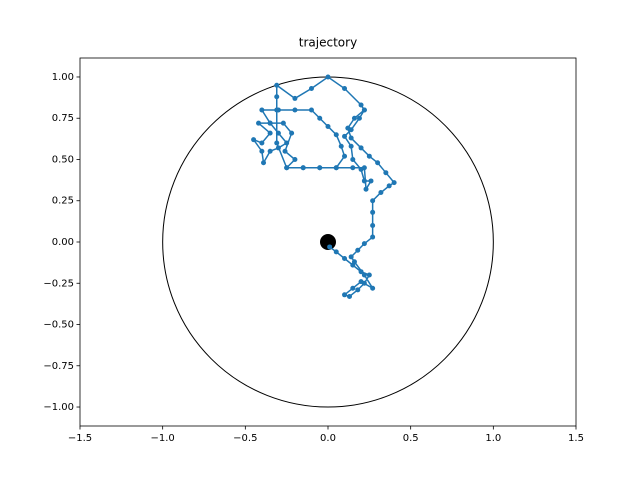 The height and width of the screenshot is (480, 640). I want to click on y-tick-label: −1.00, so click(58, 407).